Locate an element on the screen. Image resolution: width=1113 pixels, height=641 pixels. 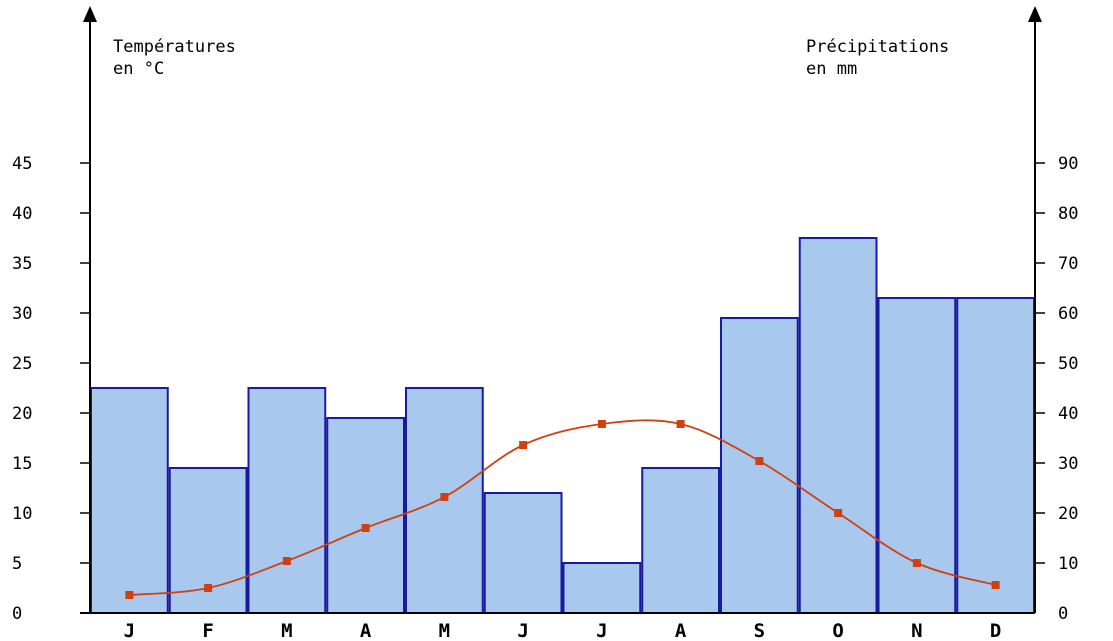
month-label: O is located at coordinates (837, 630).